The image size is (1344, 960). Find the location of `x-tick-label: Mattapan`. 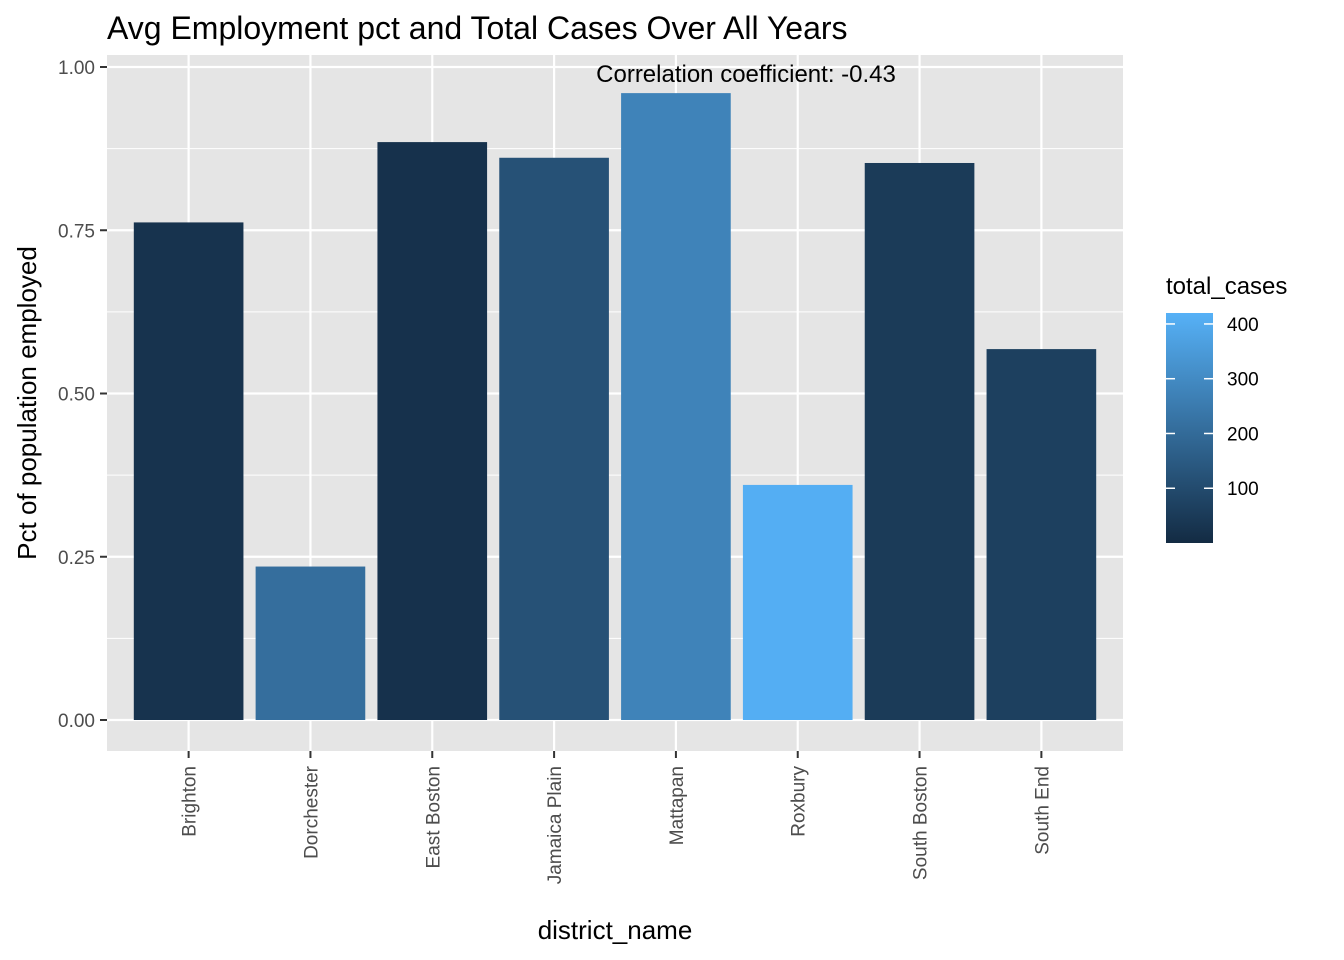

x-tick-label: Mattapan is located at coordinates (677, 805).